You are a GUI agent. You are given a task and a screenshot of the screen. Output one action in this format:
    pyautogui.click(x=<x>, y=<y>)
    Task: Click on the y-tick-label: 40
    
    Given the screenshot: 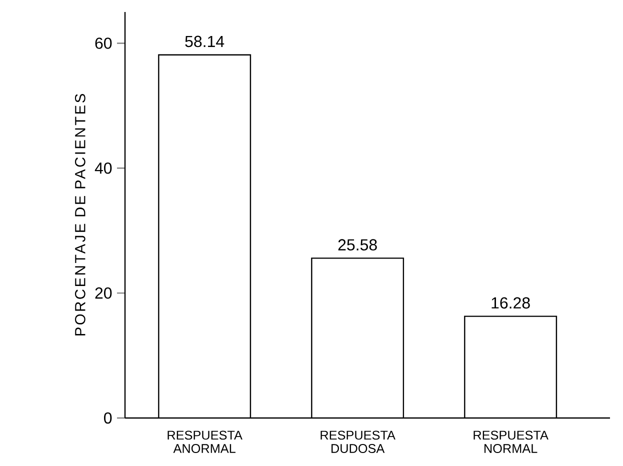 What is the action you would take?
    pyautogui.click(x=103, y=168)
    